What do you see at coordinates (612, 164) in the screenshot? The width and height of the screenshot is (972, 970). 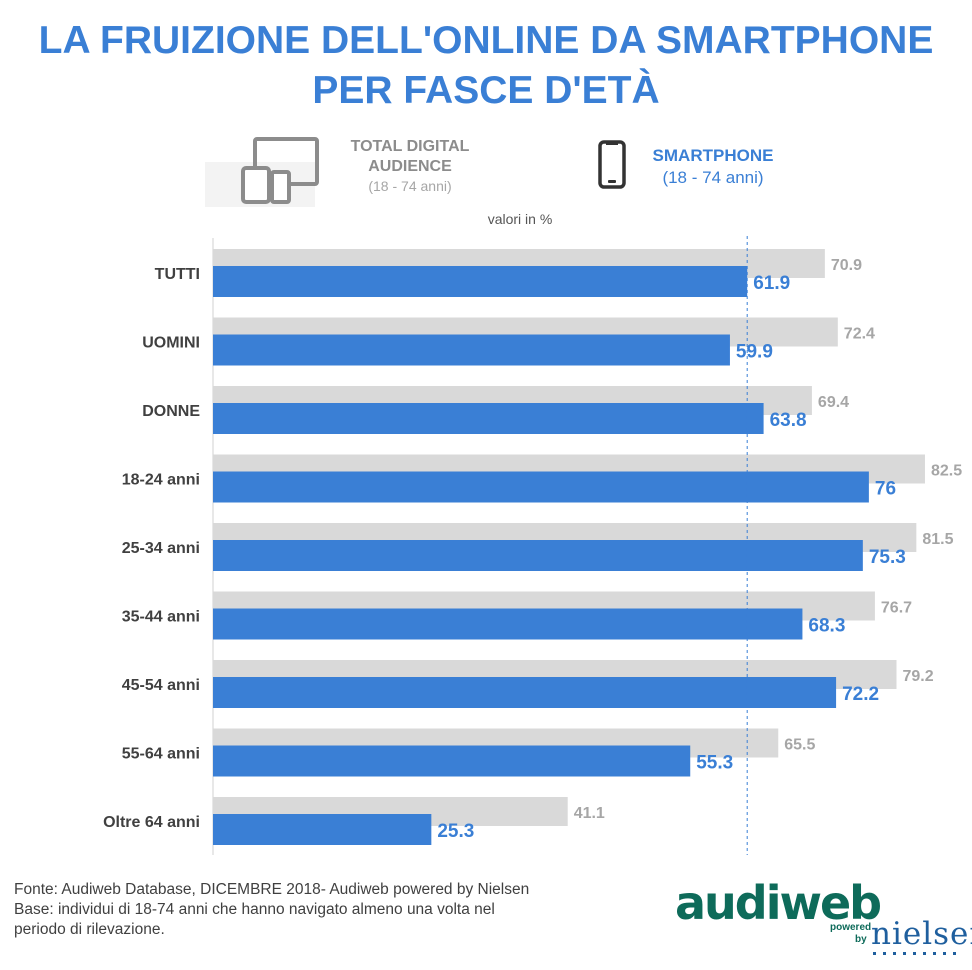 I see `smartphone-icon` at bounding box center [612, 164].